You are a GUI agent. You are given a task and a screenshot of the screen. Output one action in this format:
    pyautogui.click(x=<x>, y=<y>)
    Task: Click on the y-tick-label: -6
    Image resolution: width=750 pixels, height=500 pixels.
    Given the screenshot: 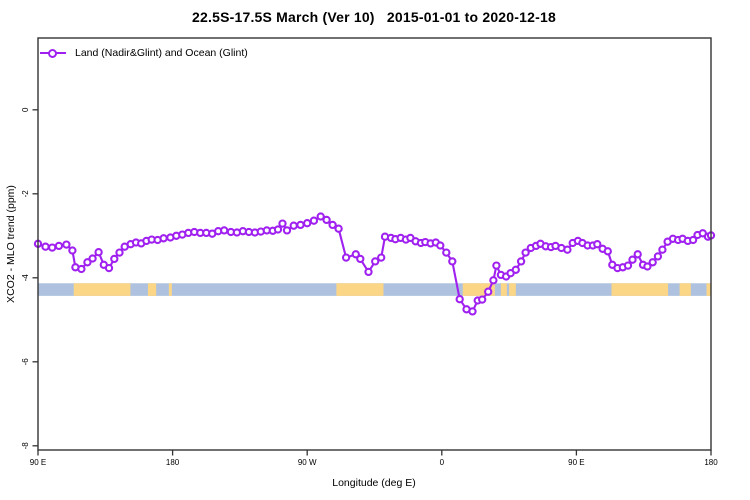 What is the action you would take?
    pyautogui.click(x=25, y=362)
    